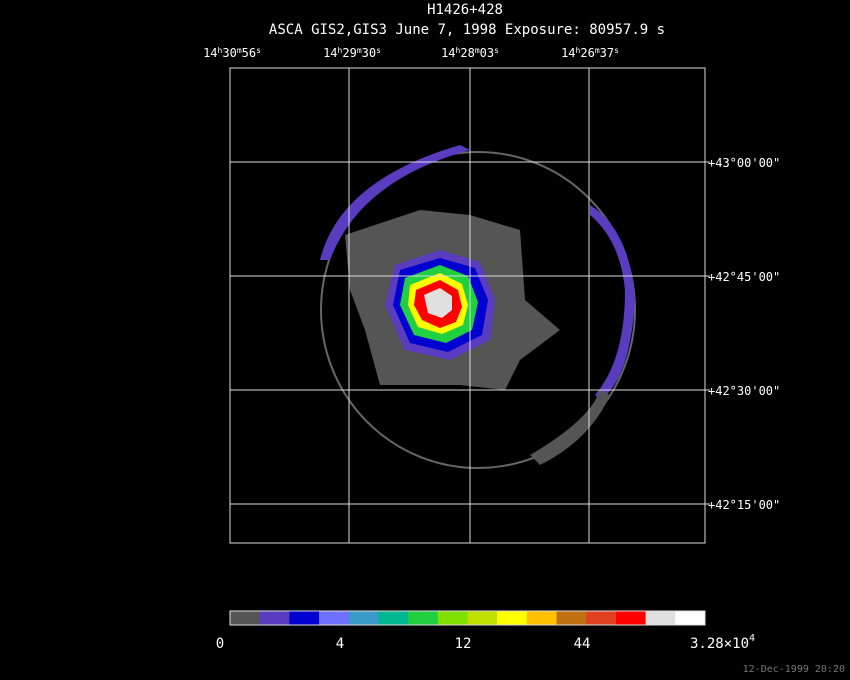  I want to click on mantissa: 3.28×10, so click(719, 644).